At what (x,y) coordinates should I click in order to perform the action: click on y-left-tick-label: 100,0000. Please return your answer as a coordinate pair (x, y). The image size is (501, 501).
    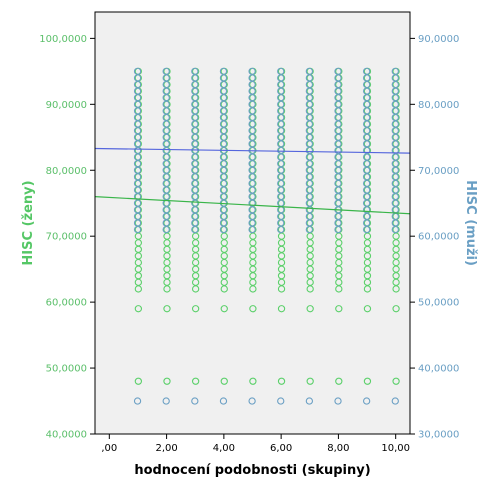
    Looking at the image, I should click on (63, 39).